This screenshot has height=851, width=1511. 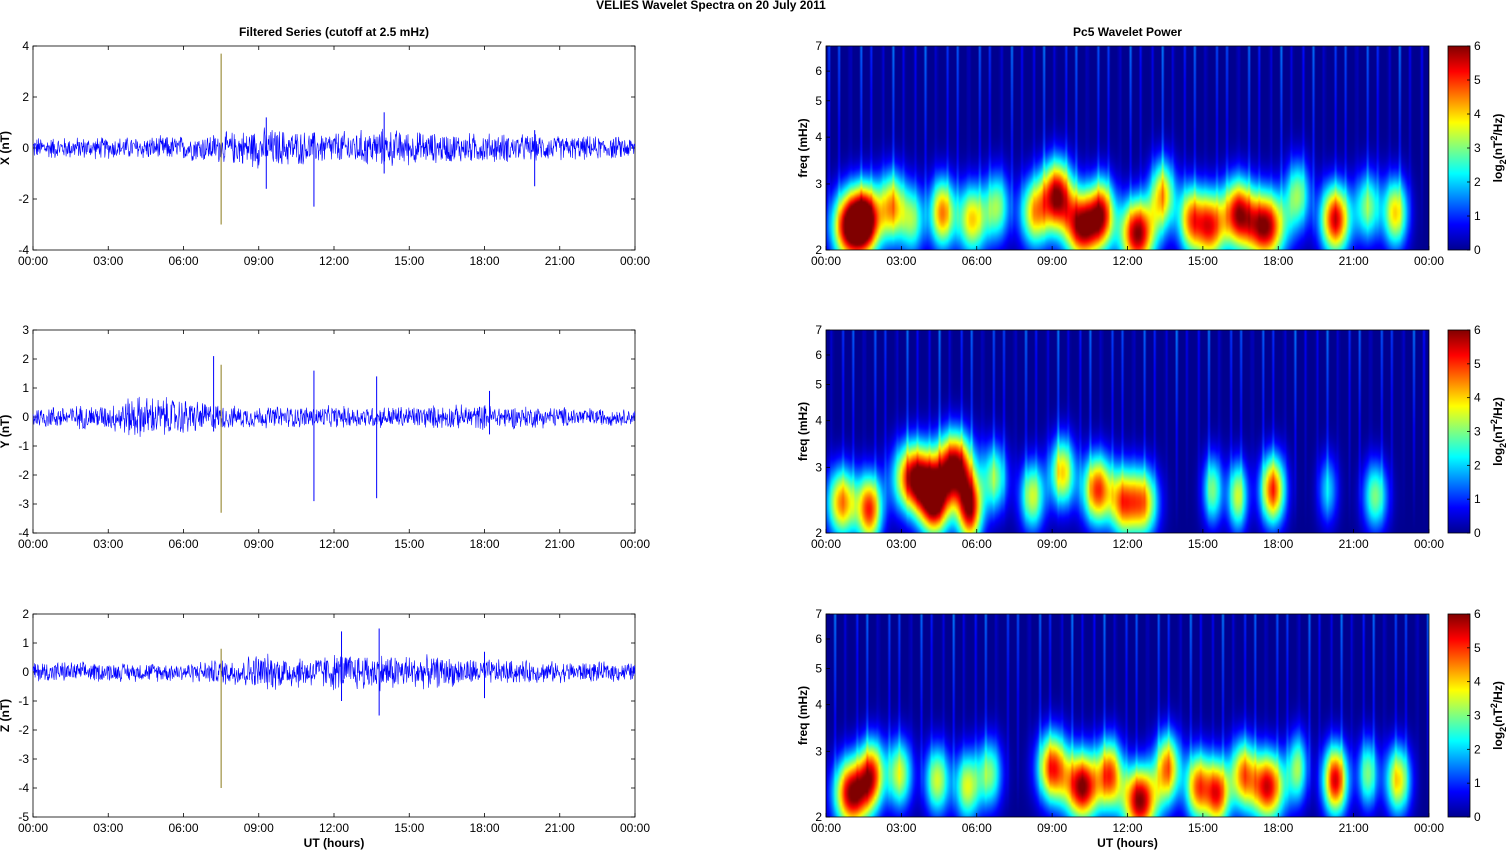 I want to click on y-axis-label: Y (nT), so click(x=6, y=432).